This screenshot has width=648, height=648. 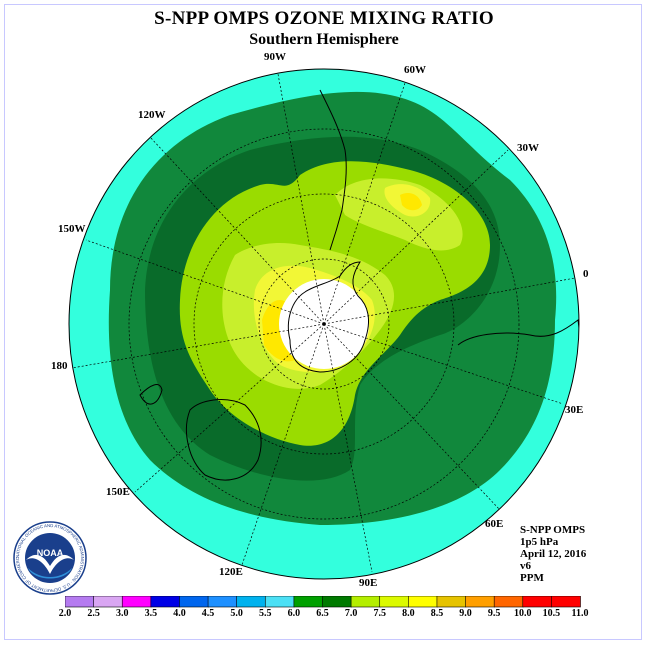 I want to click on lon-label-60w: 60W, so click(x=415, y=70).